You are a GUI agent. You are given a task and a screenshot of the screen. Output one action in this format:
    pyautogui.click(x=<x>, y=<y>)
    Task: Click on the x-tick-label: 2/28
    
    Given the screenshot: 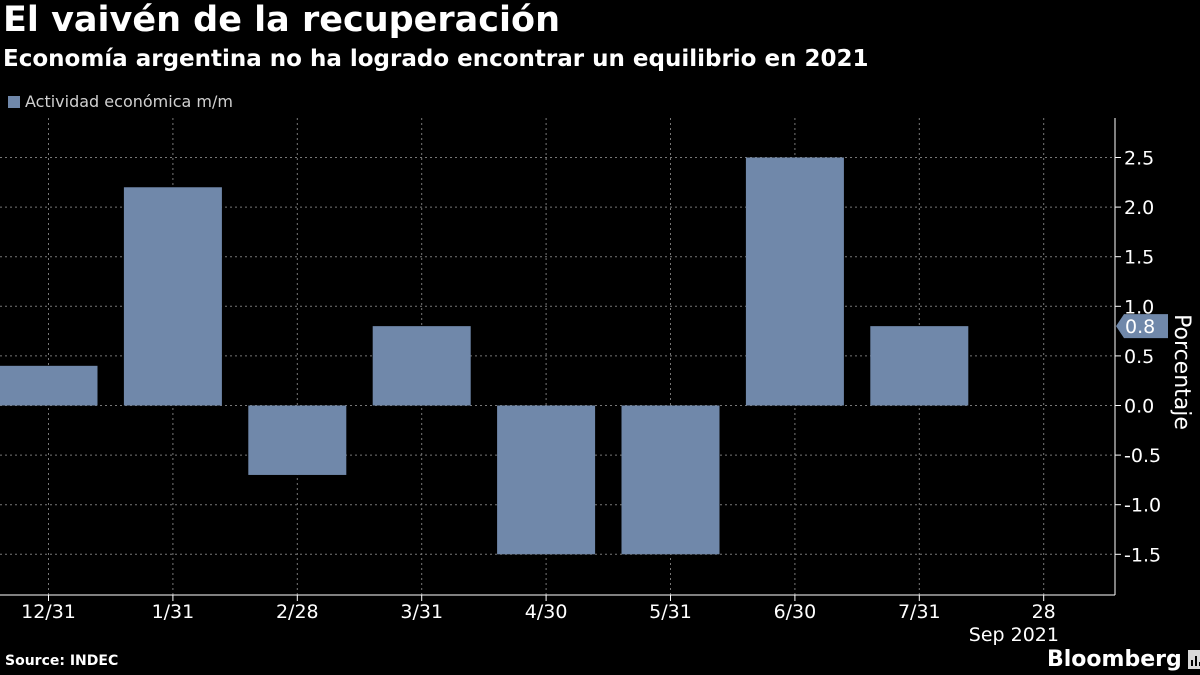 What is the action you would take?
    pyautogui.click(x=297, y=612)
    